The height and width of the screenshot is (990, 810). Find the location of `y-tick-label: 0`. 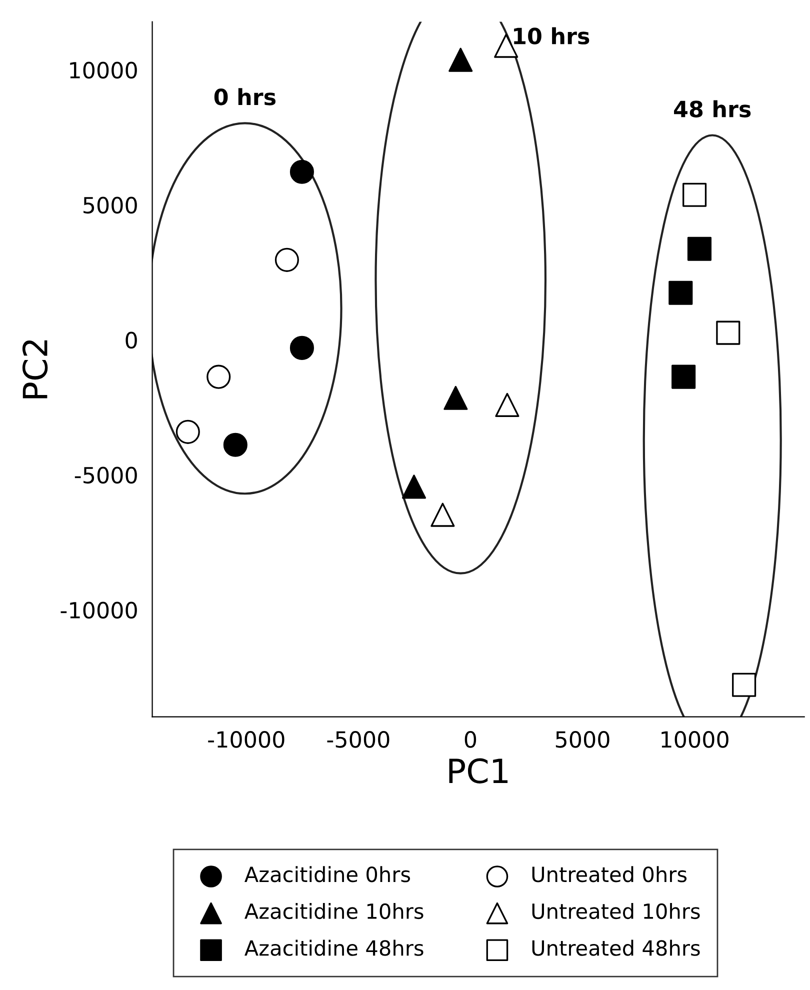

y-tick-label: 0 is located at coordinates (131, 340).